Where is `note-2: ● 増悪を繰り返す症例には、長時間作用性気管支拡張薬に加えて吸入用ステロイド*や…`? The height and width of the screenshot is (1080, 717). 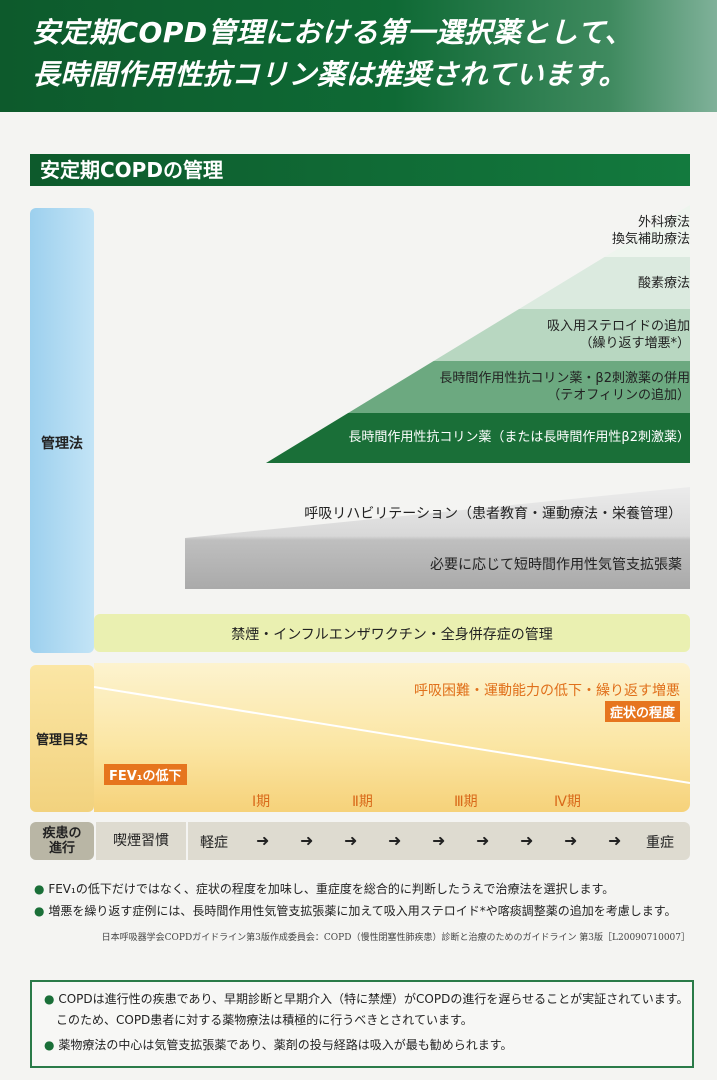 note-2: ● 増悪を繰り返す症例には、長時間作用性気管支拡張薬に加えて吸入用ステロイド*や… is located at coordinates (355, 910).